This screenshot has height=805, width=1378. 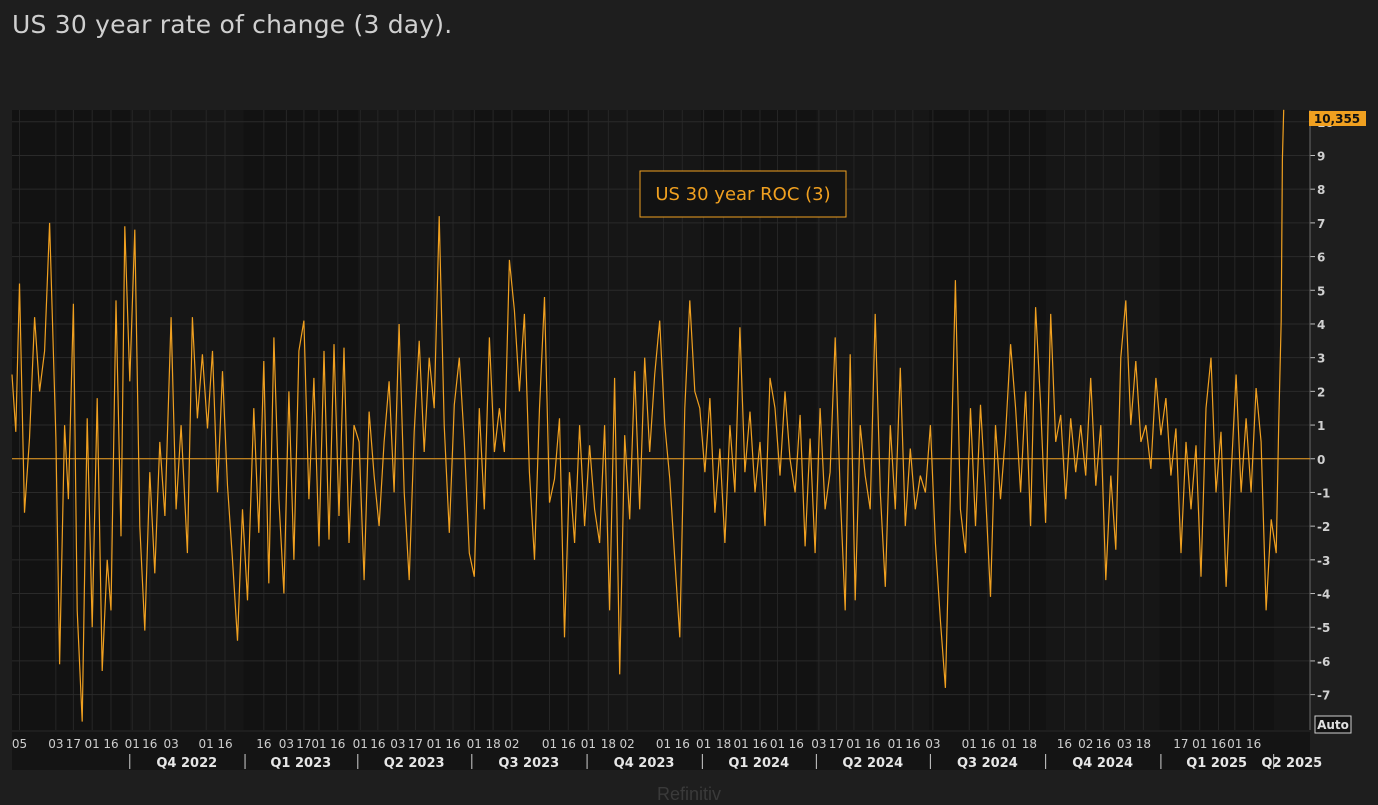 What do you see at coordinates (1321, 156) in the screenshot?
I see `y-tick-label: 9` at bounding box center [1321, 156].